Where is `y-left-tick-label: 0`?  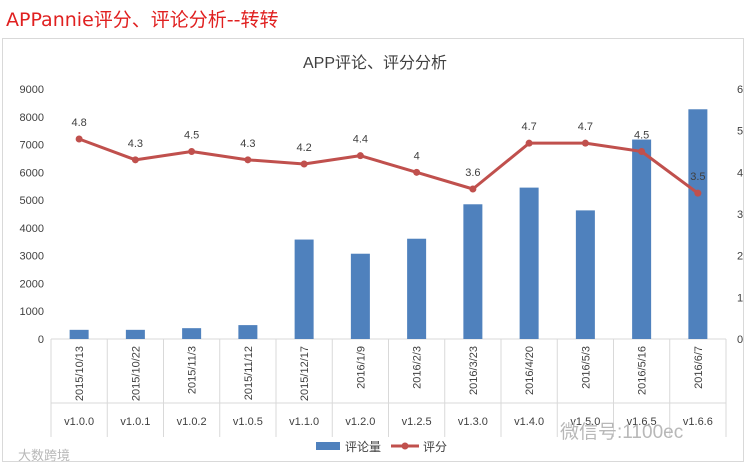
y-left-tick-label: 0 is located at coordinates (41, 340).